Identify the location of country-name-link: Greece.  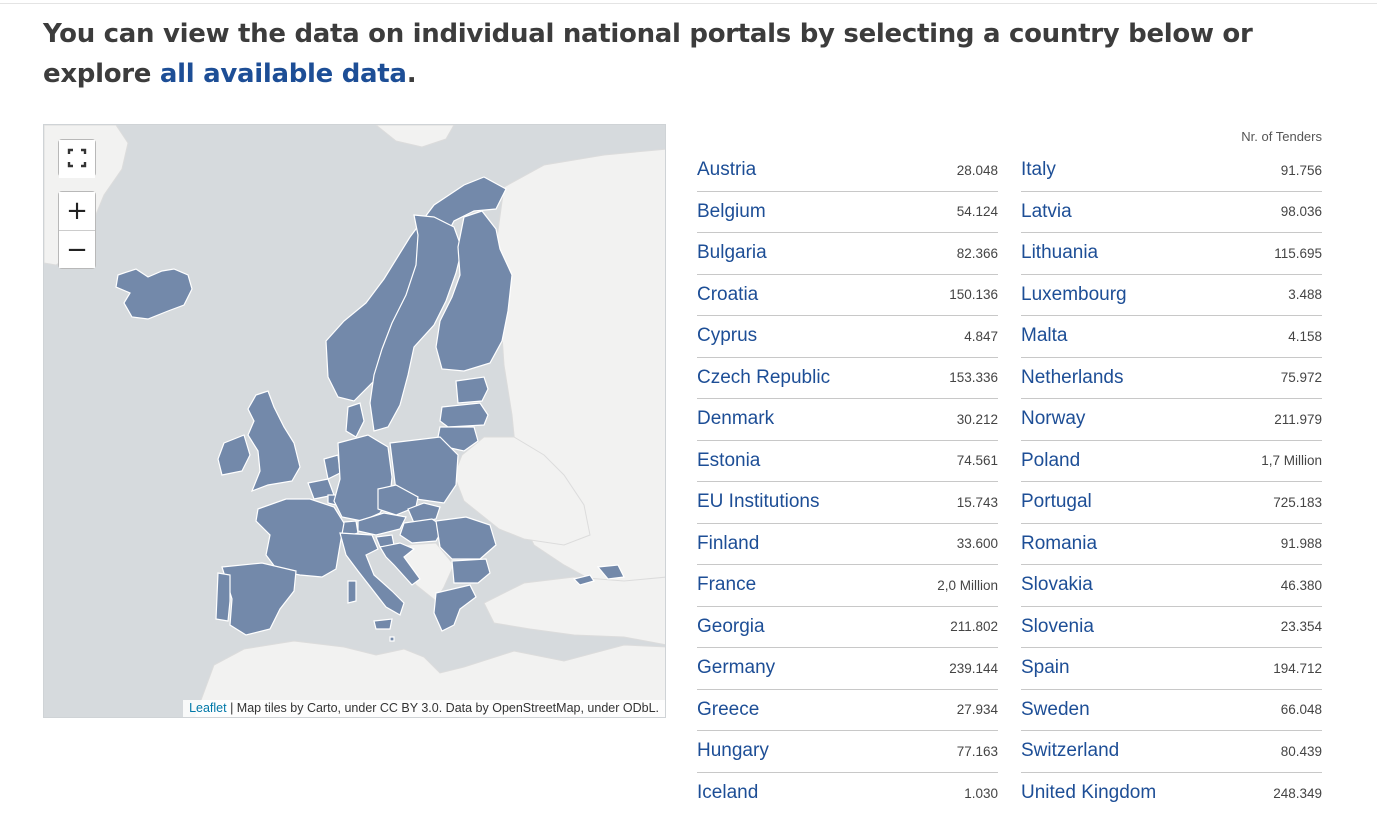
(728, 710).